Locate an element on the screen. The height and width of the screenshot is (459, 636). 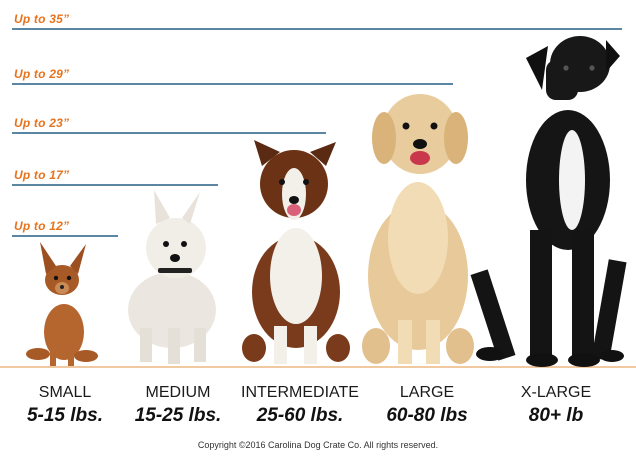
size-weight-x-large: 80+ lb is located at coordinates (556, 415).